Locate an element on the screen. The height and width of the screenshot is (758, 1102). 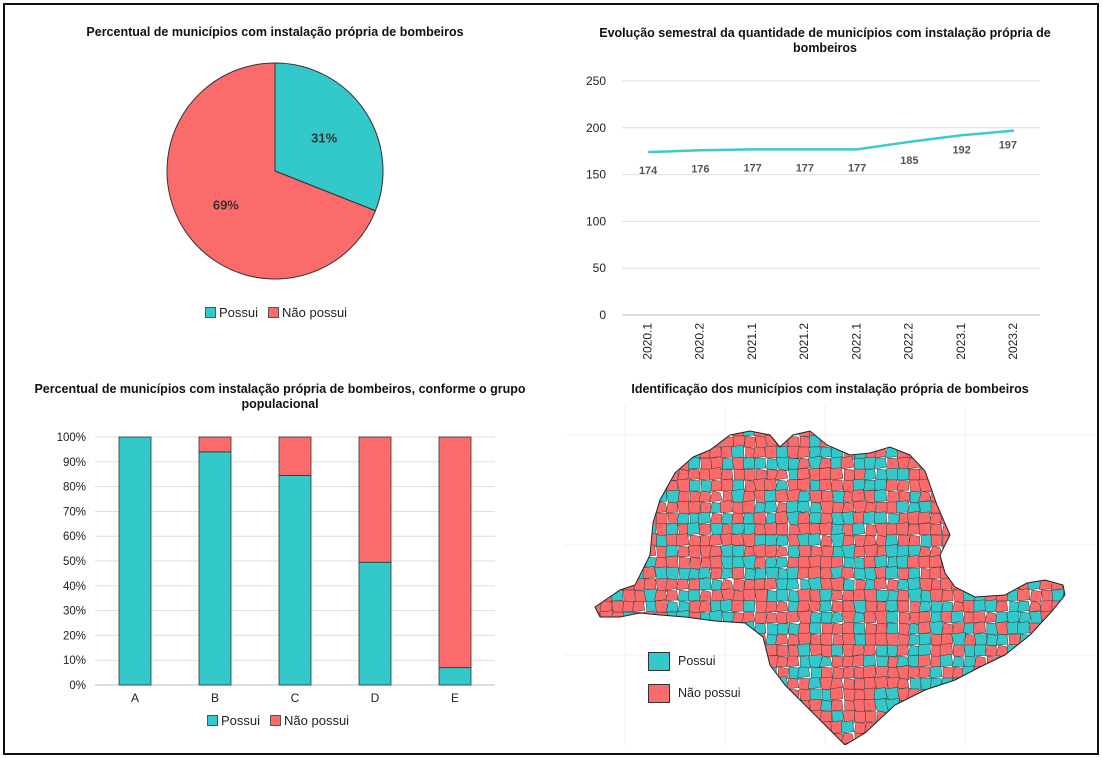
line-y-tick-label: 50 is located at coordinates (600, 268).